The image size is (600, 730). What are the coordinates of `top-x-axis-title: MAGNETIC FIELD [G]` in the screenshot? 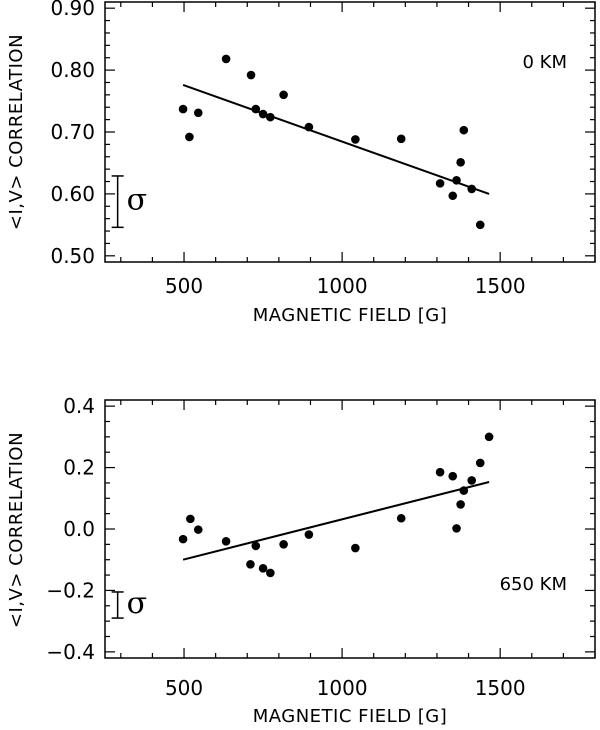 It's located at (350, 315).